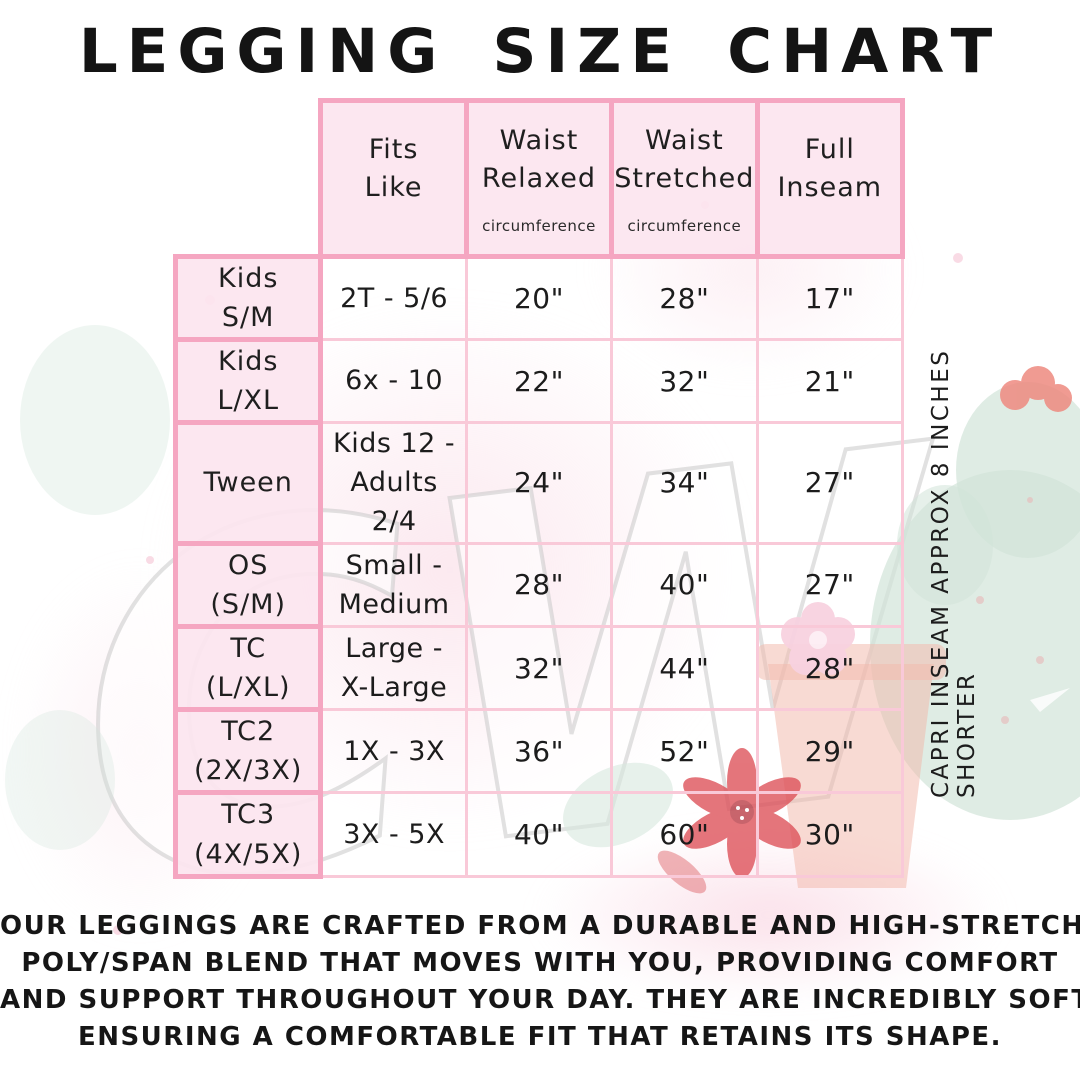  I want to click on column-header-fits-like: Fits Like, so click(393, 178).